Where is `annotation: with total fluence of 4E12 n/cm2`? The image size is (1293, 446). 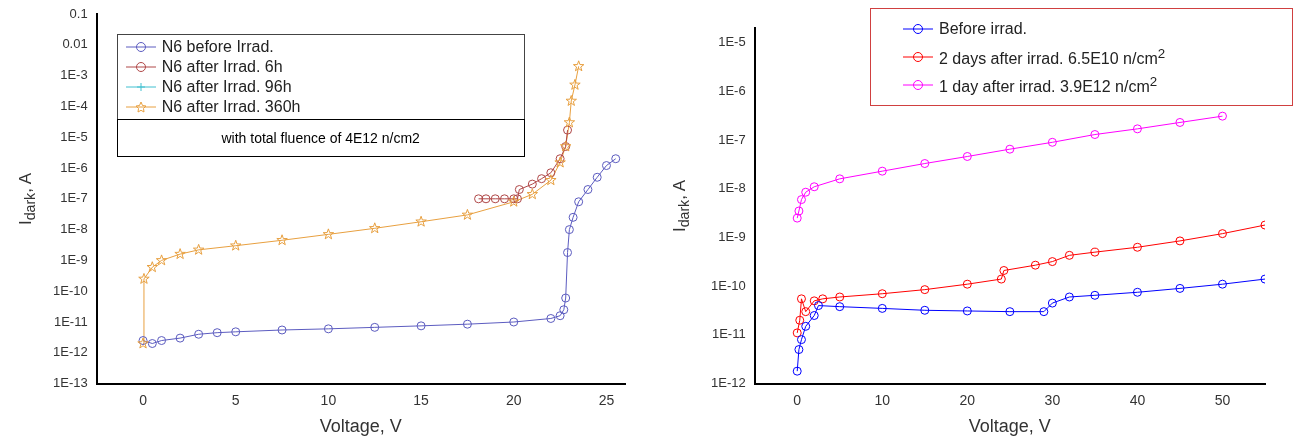
annotation: with total fluence of 4E12 n/cm2 is located at coordinates (320, 138).